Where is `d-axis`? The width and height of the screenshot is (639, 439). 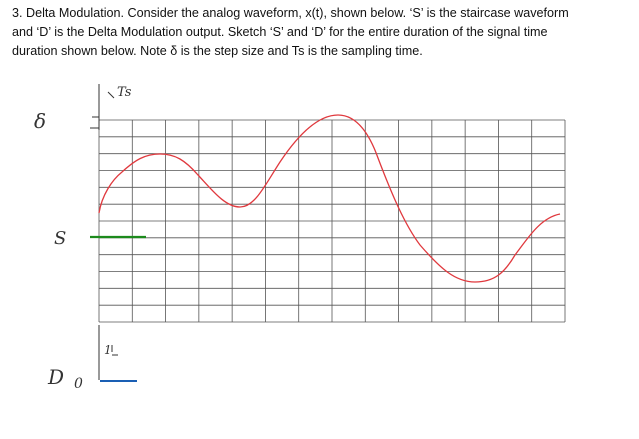
d-axis is located at coordinates (108, 352).